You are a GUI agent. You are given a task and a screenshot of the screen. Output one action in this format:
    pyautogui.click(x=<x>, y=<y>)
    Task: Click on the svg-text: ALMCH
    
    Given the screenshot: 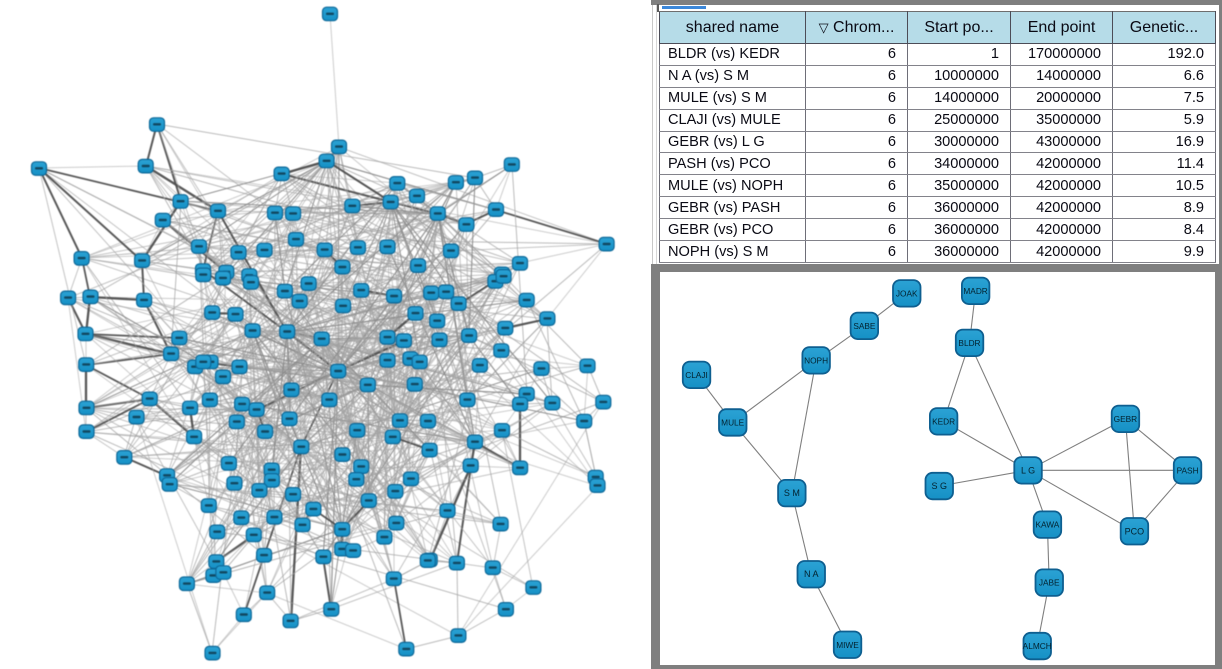 What is the action you would take?
    pyautogui.click(x=1037, y=646)
    